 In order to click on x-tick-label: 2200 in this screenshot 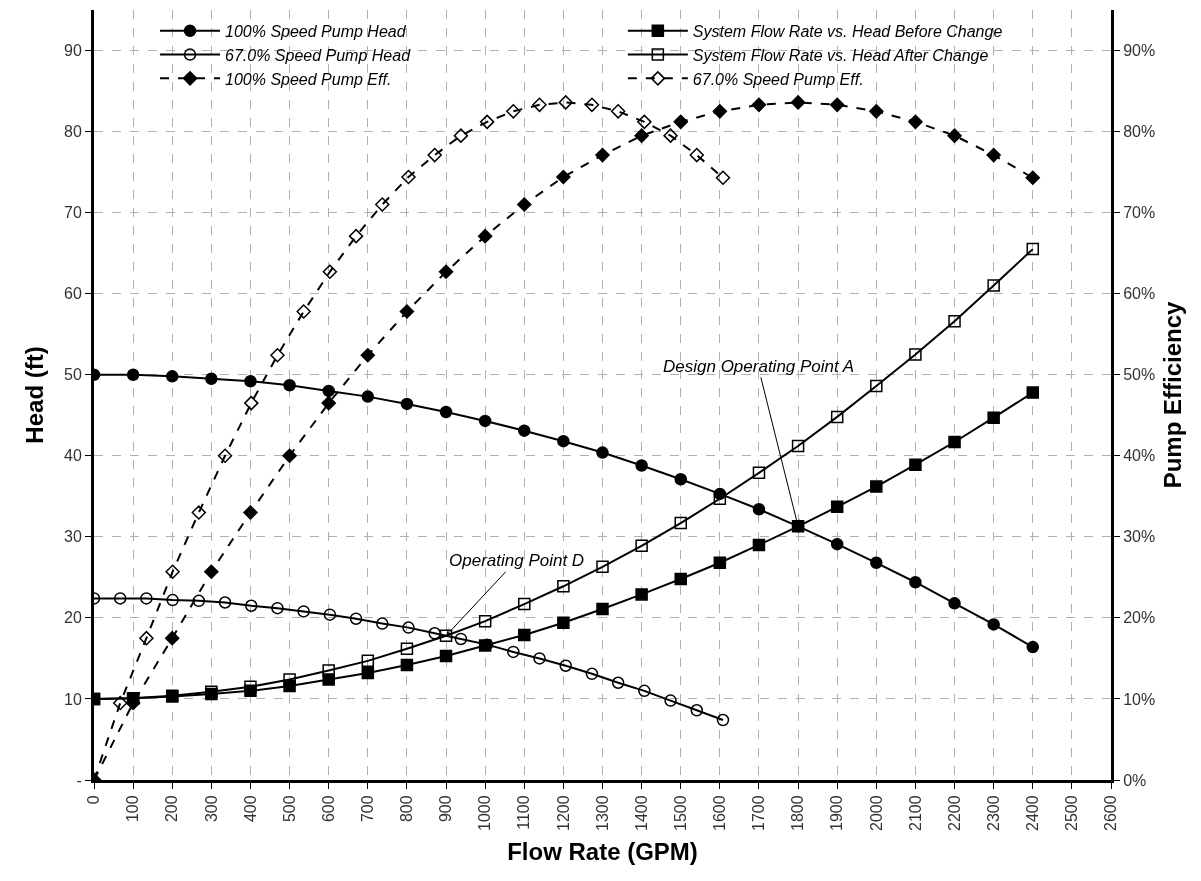, I will do `click(954, 813)`.